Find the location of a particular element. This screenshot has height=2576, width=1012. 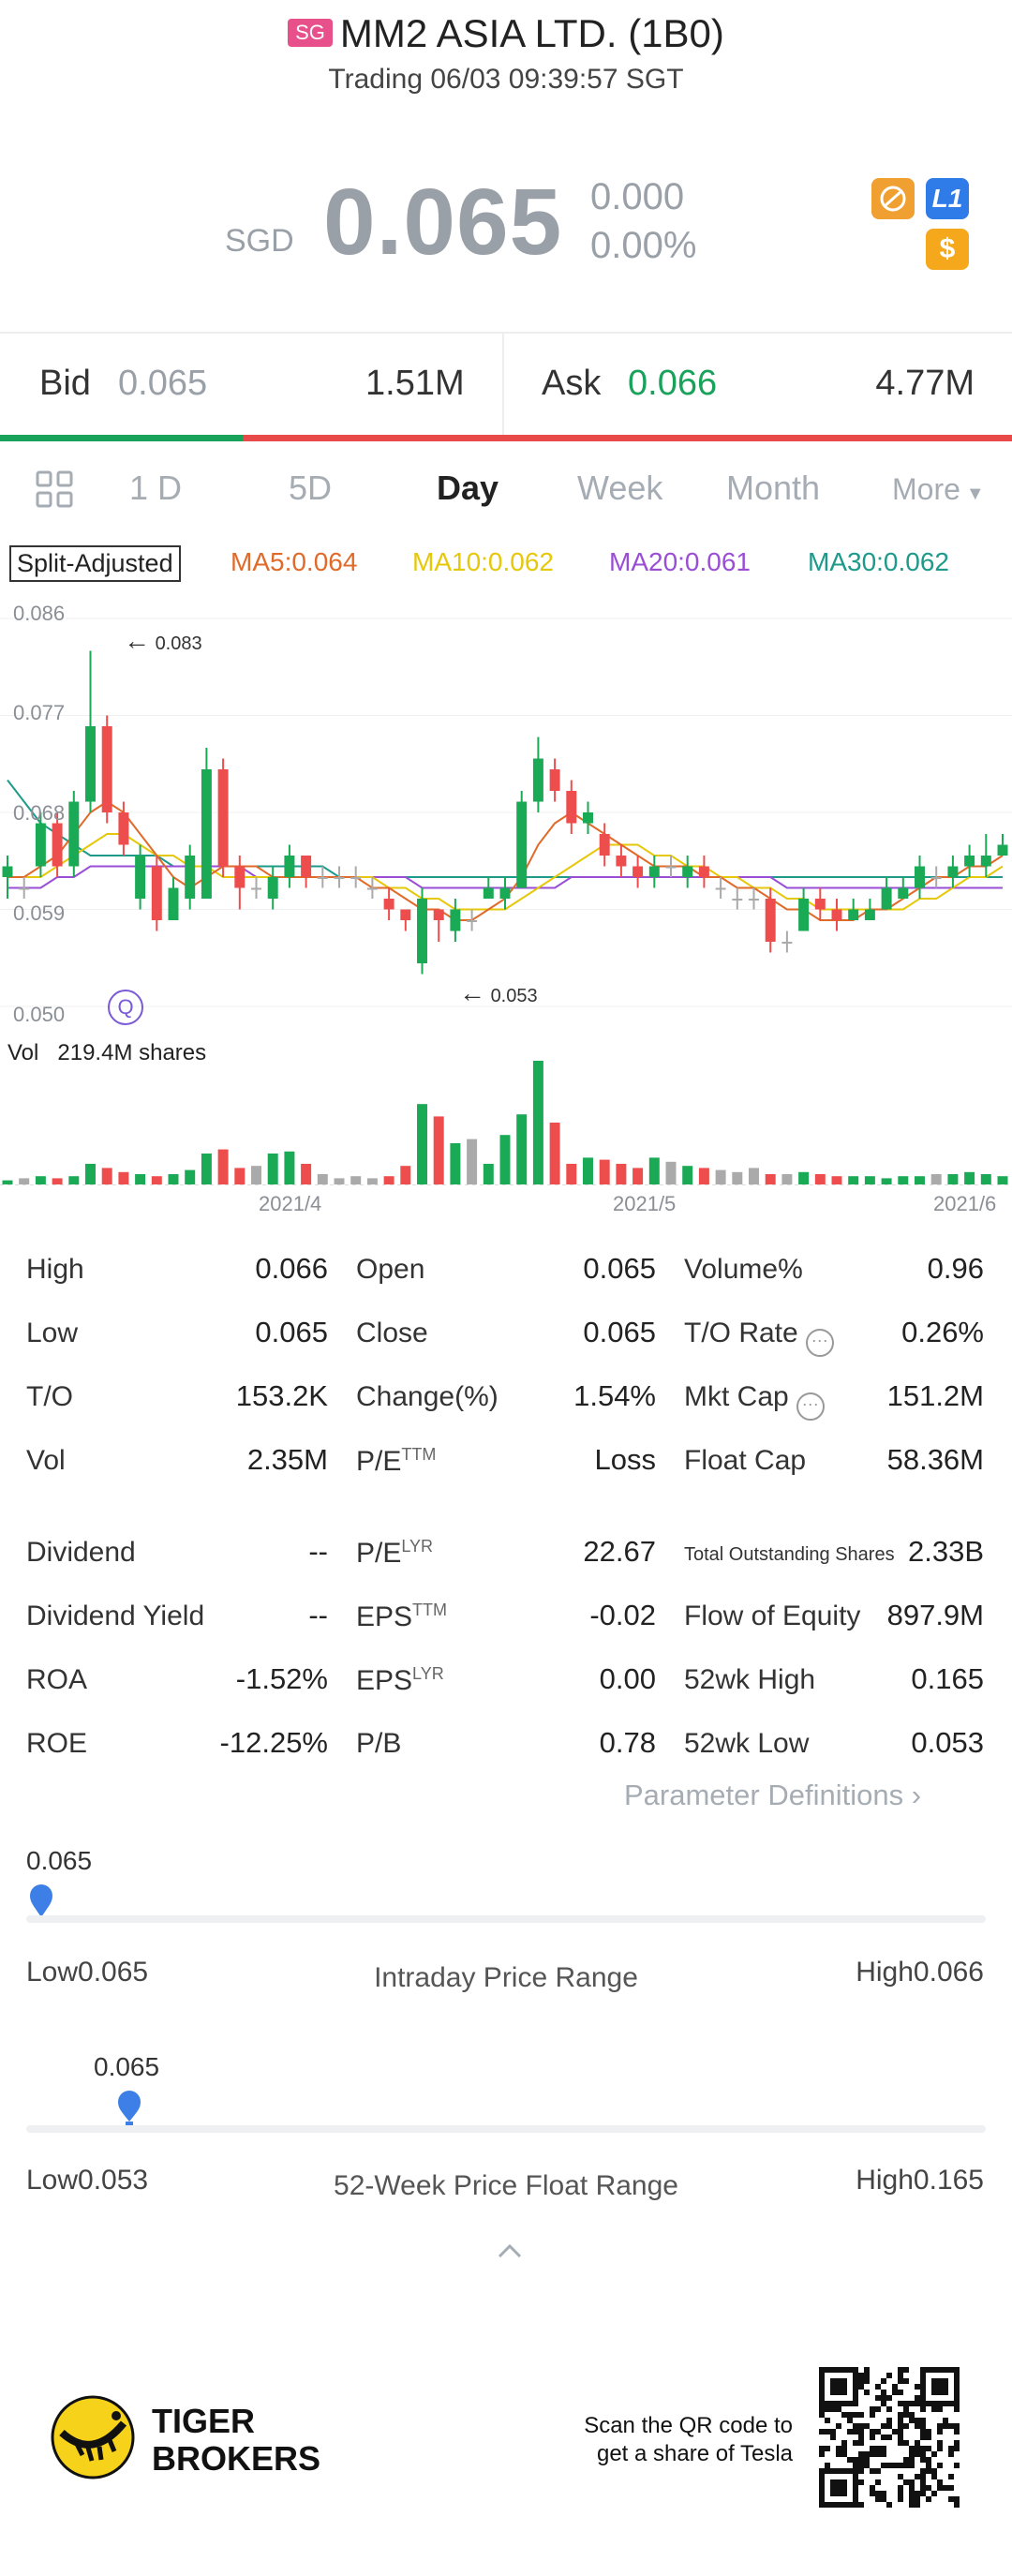

stat-label-text: Dividend is located at coordinates (81, 1552).